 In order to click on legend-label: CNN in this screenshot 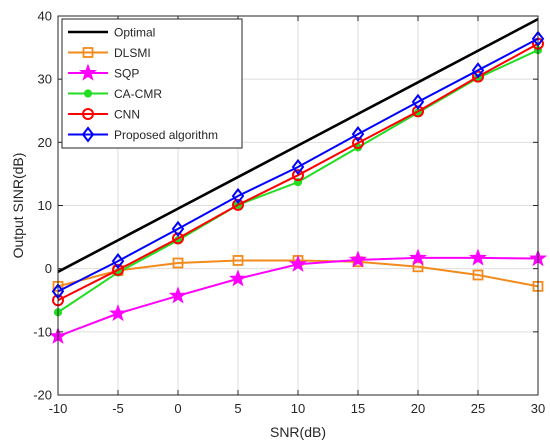, I will do `click(127, 115)`.